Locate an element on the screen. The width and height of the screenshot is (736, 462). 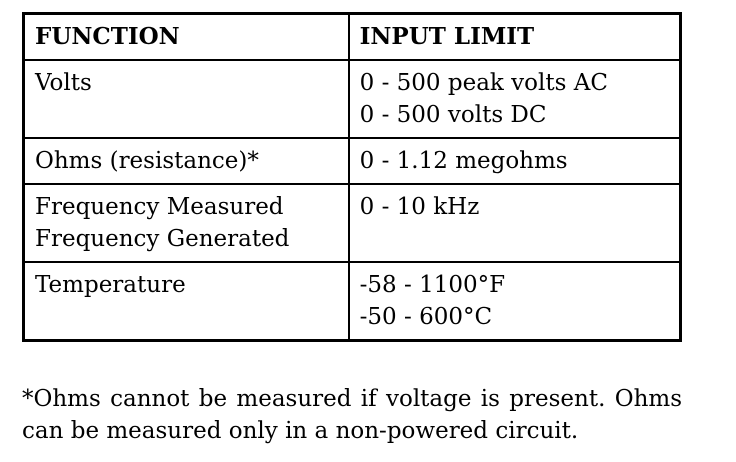
limit-value: 0 - 1.12 megohms is located at coordinates (463, 161).